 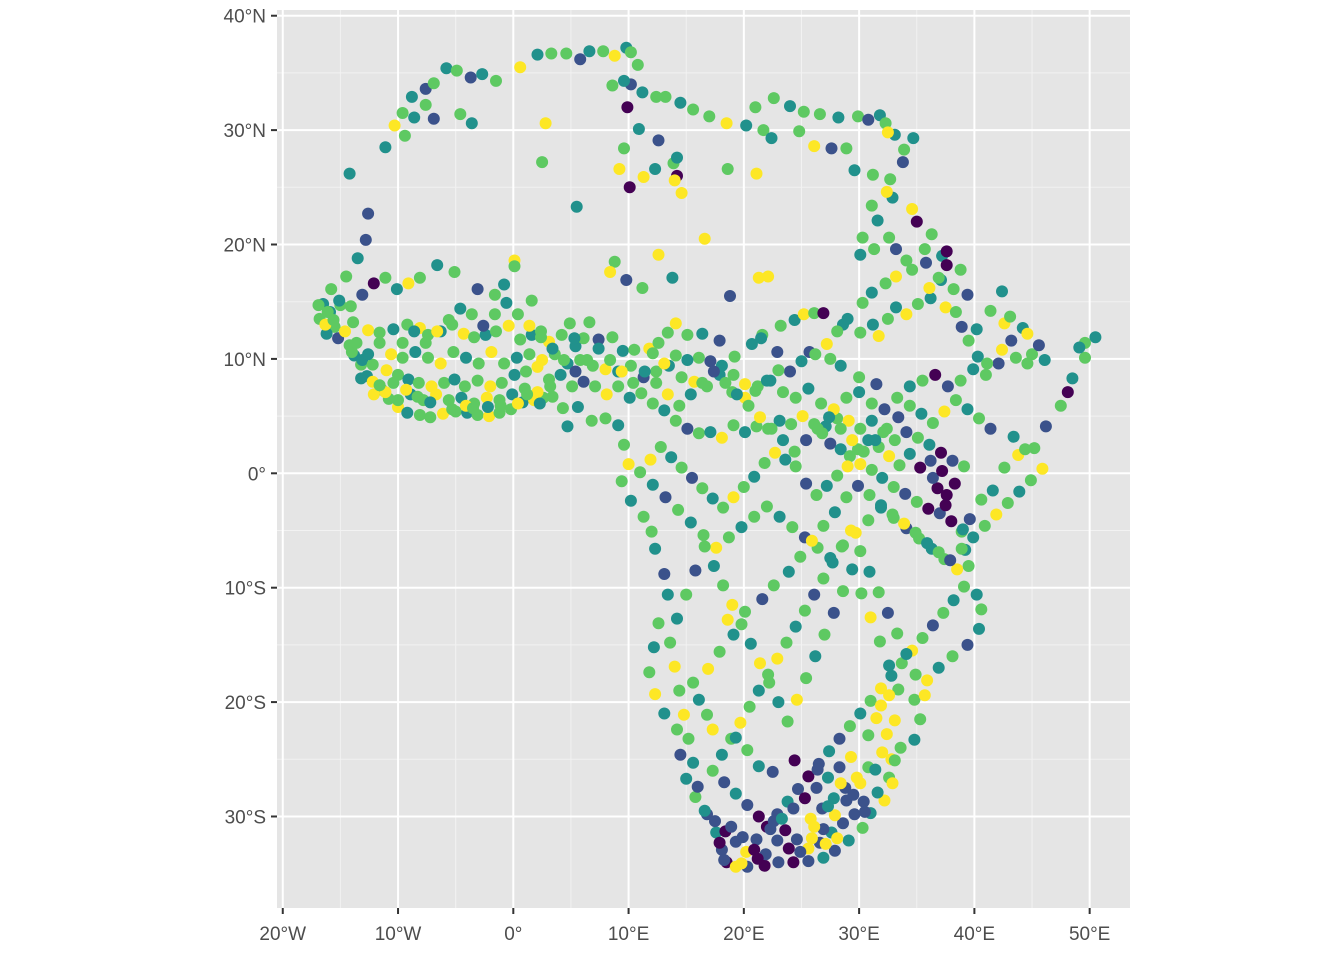 I want to click on x-tick-label: 50°E, so click(x=1089, y=934).